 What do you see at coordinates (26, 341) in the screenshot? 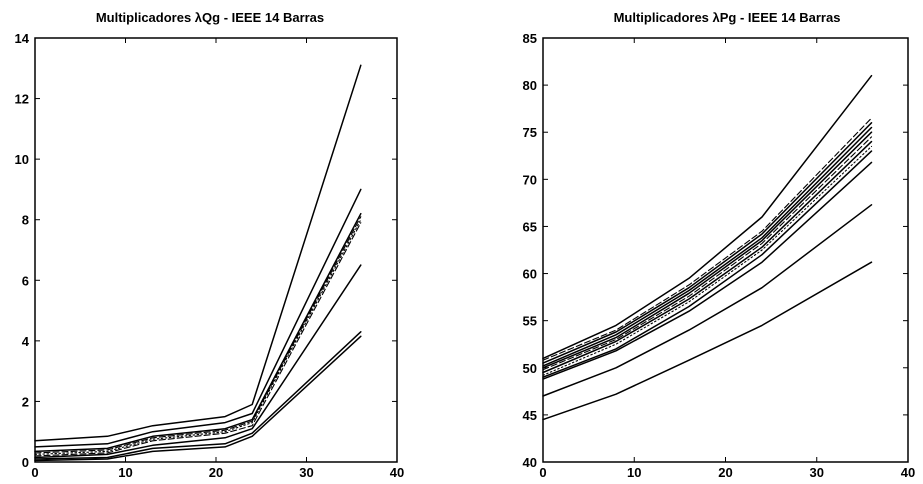
I see `y-tick-label: 4` at bounding box center [26, 341].